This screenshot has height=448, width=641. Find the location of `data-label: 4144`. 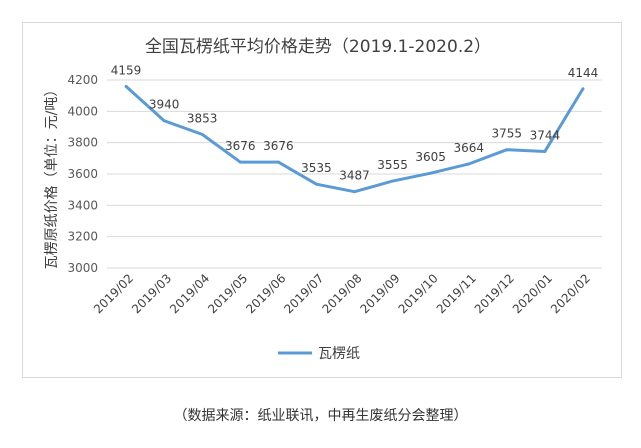

data-label: 4144 is located at coordinates (583, 73).